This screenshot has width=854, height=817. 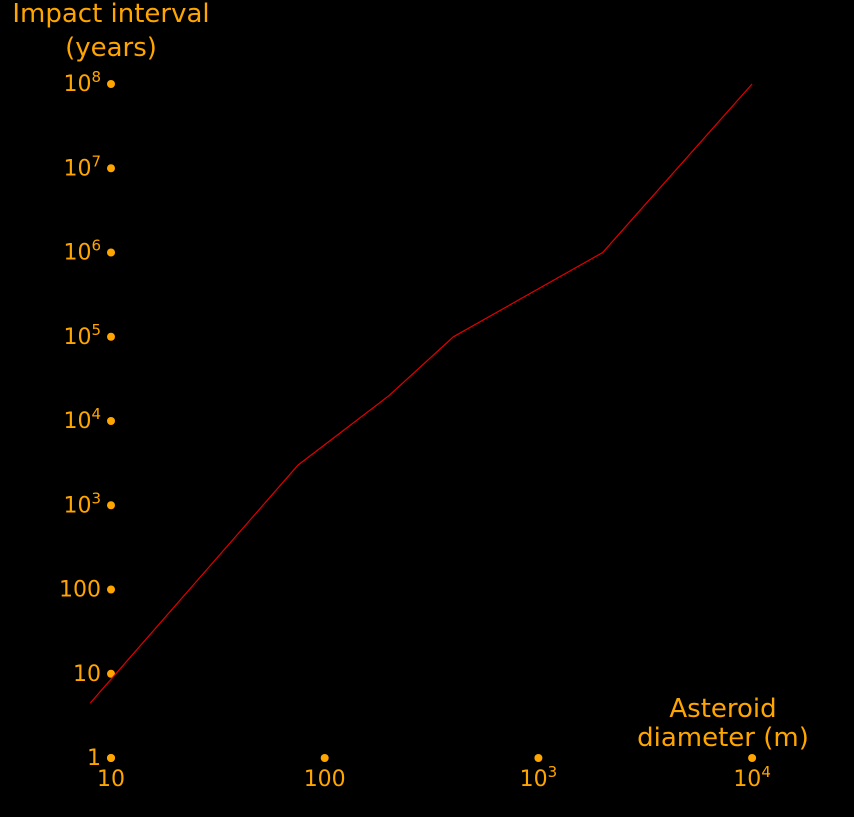 I want to click on x-axis-ticks: 10 100 10³ 10⁴, so click(x=434, y=773).